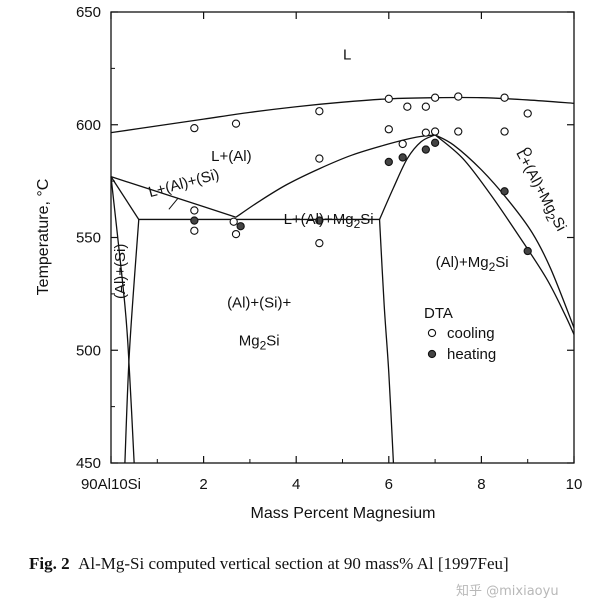  Describe the element at coordinates (389, 484) in the screenshot. I see `x-tick-label: 6` at that location.